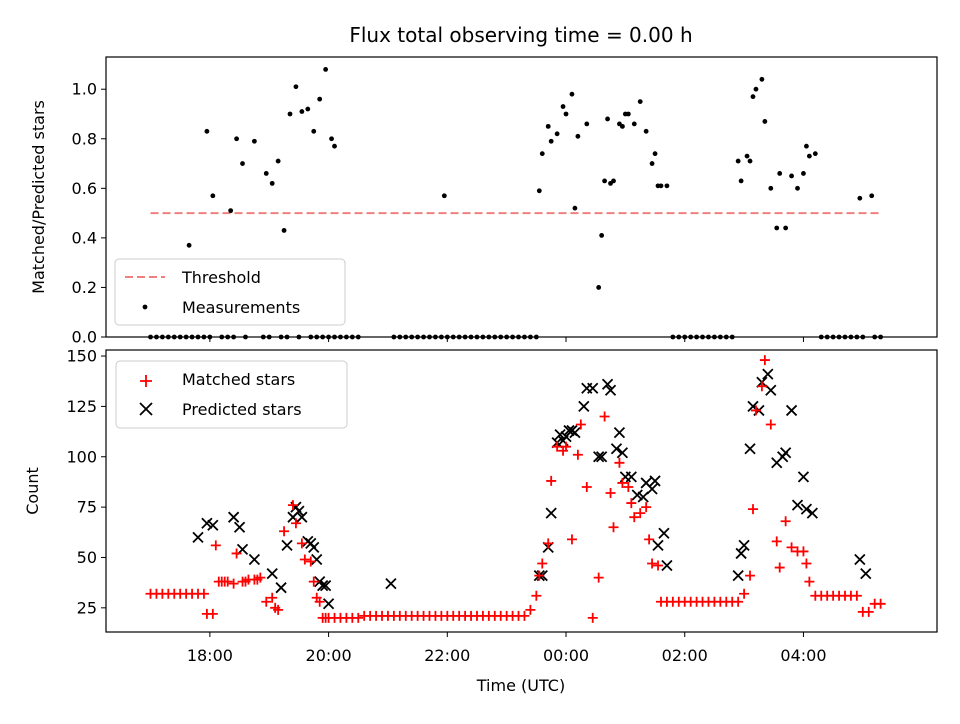  What do you see at coordinates (520, 685) in the screenshot?
I see `x-axis-label: Time (UTC)` at bounding box center [520, 685].